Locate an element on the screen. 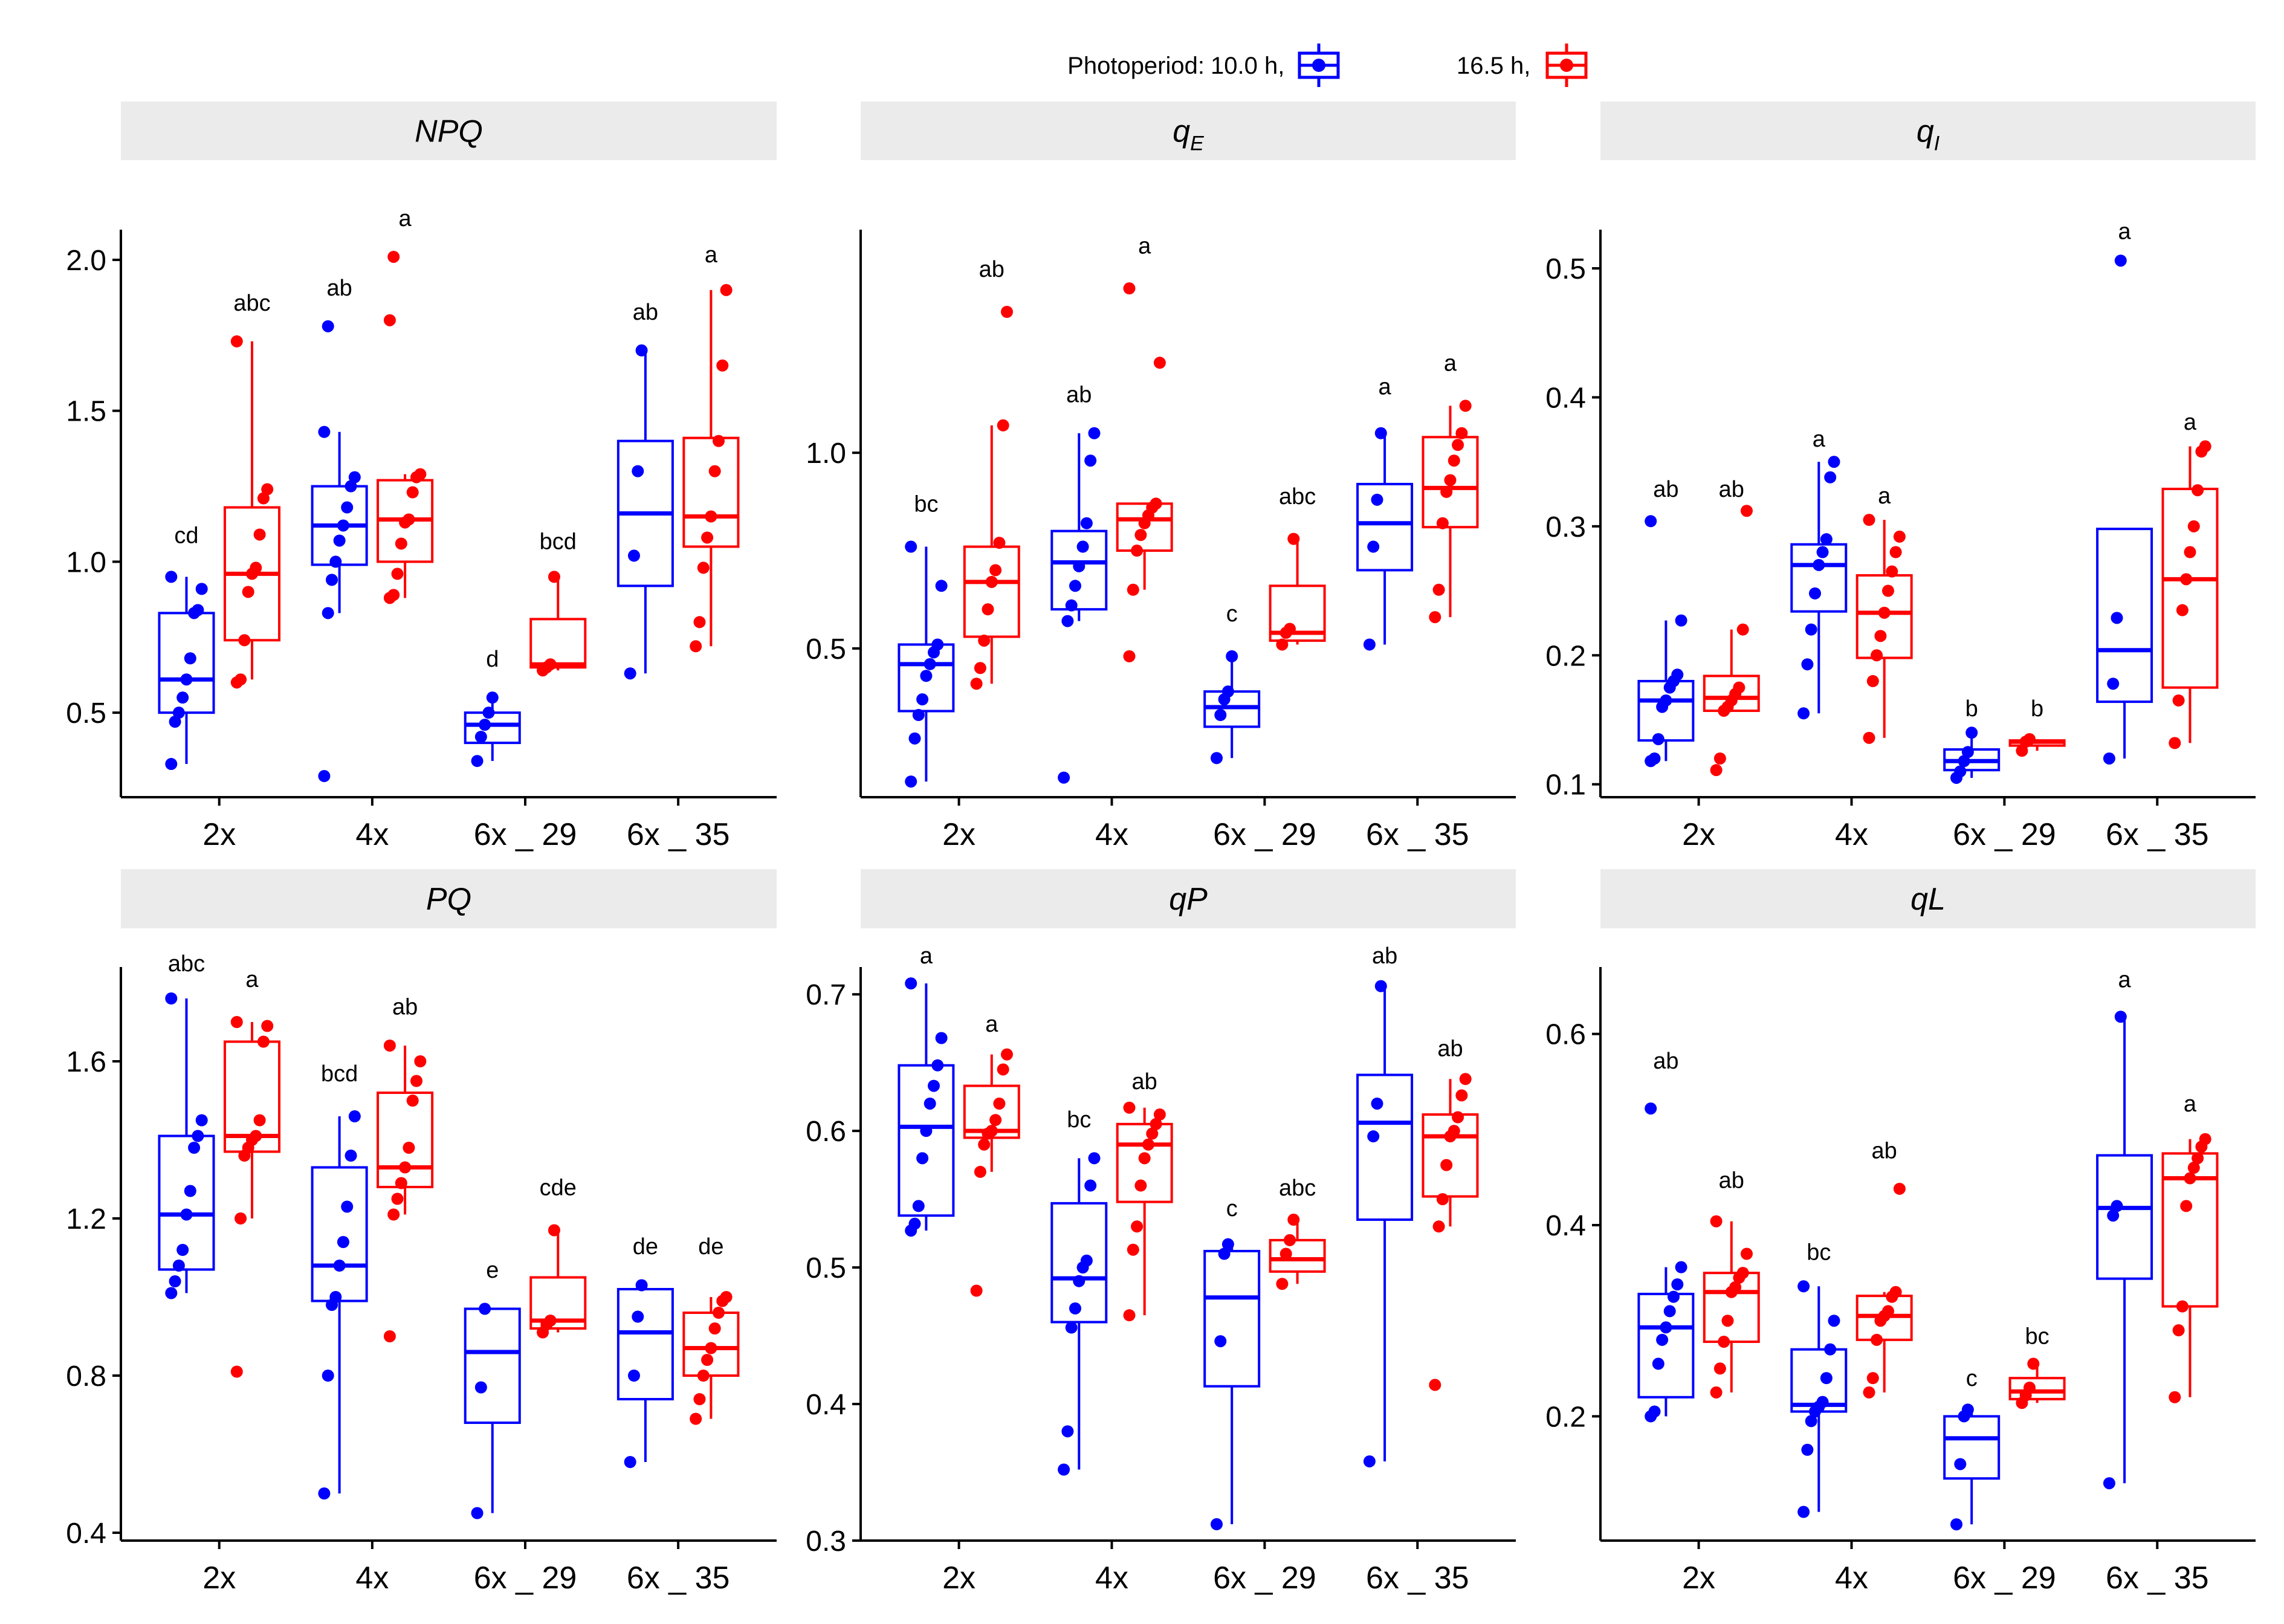 The image size is (2284, 1624). box-2x: abc is located at coordinates (252, 490).